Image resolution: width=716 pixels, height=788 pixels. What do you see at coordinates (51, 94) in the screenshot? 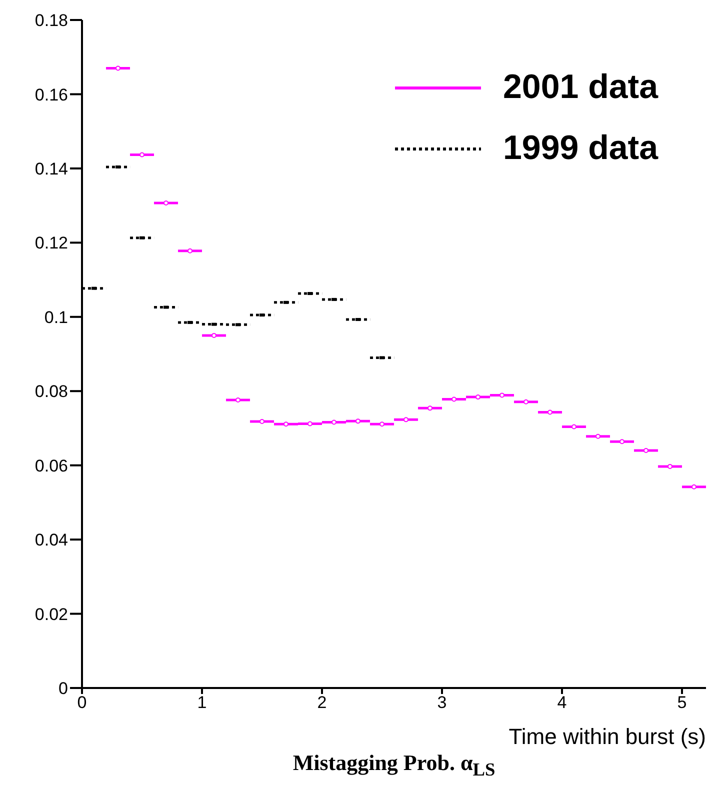
I see `y-tick-label: 0.16` at bounding box center [51, 94].